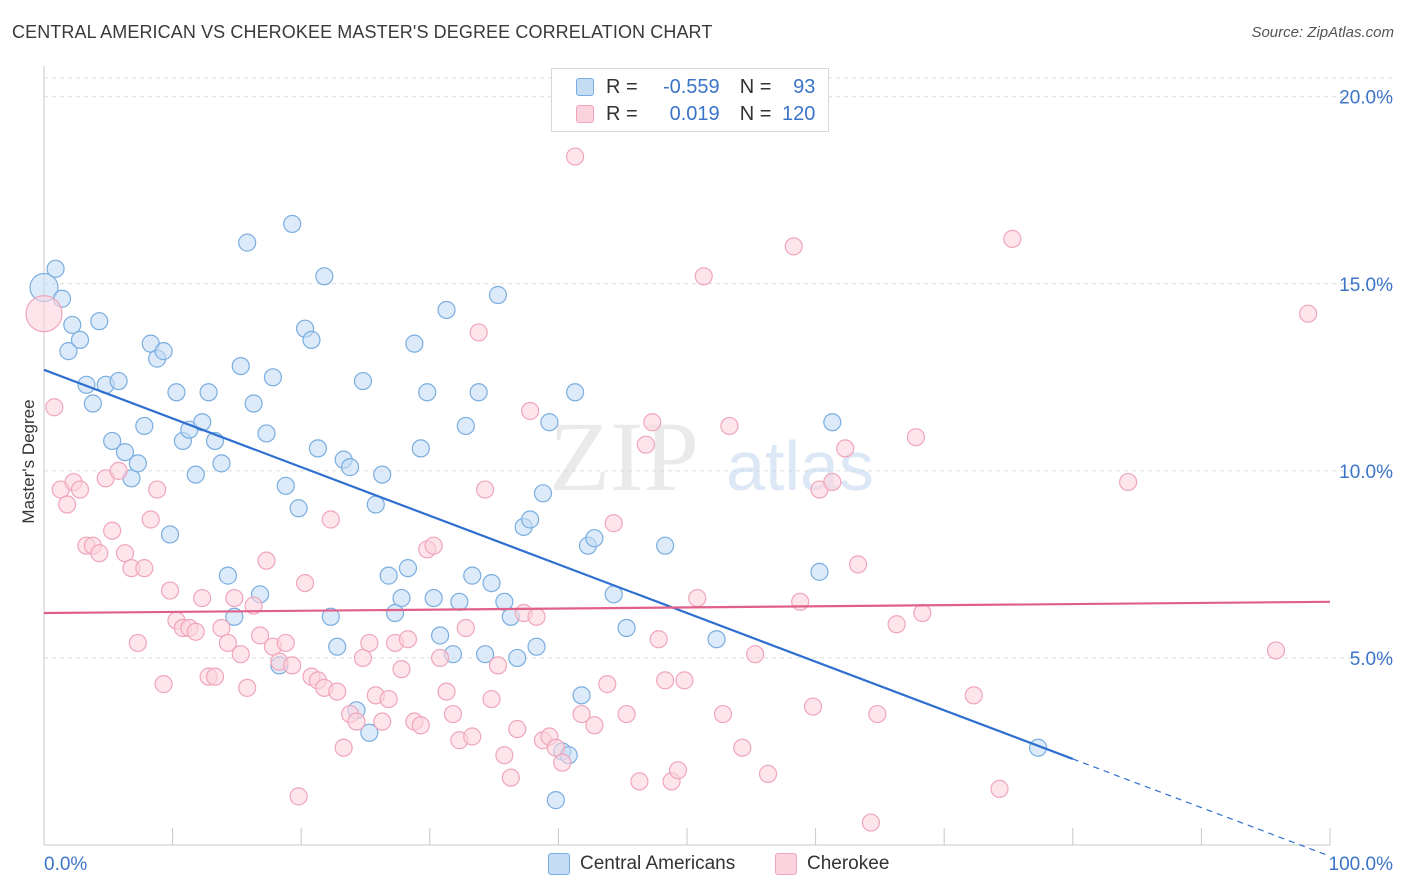 The height and width of the screenshot is (892, 1406). I want to click on legend-r-value: 0.019, so click(694, 113).